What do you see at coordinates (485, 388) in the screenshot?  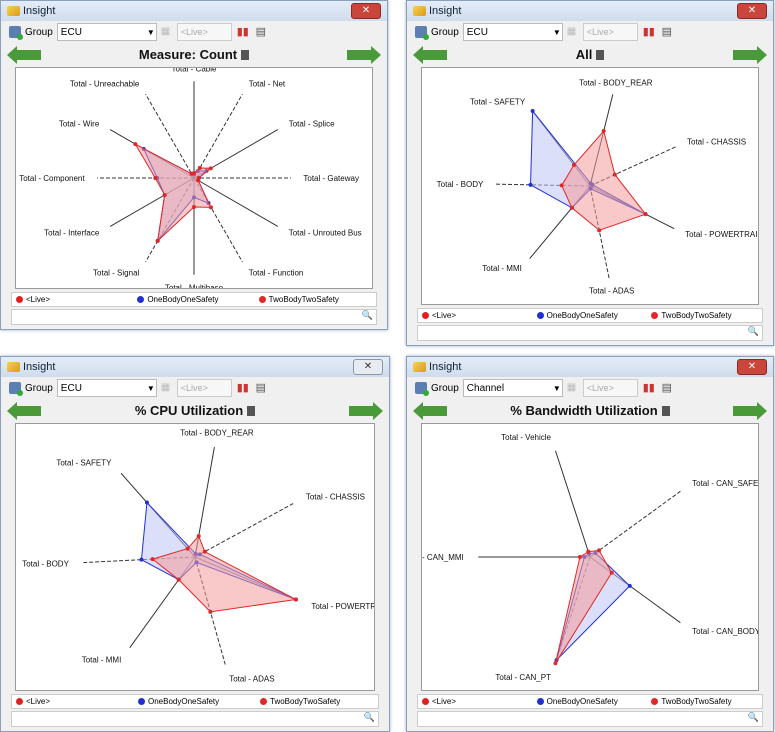 I see `group-select-value: Channel` at bounding box center [485, 388].